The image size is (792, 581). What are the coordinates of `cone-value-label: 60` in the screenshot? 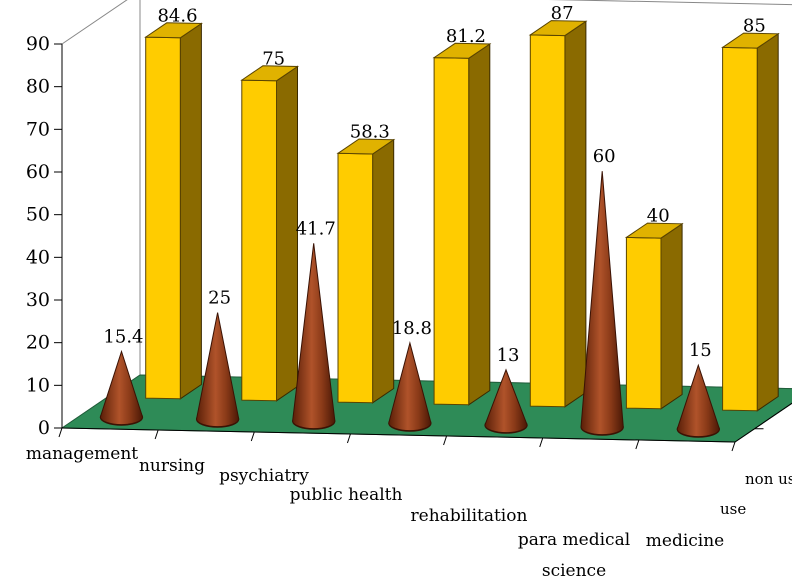 It's located at (604, 156).